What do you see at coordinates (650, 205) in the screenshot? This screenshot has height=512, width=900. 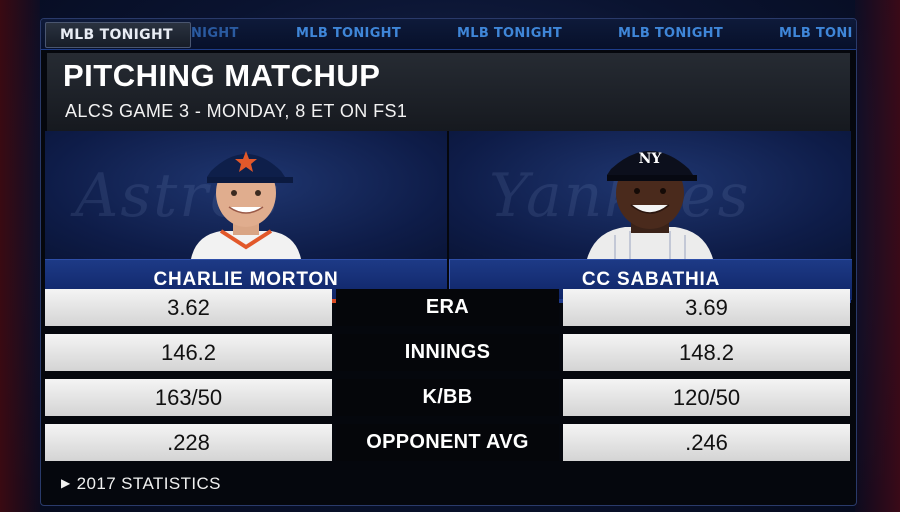 I see `player-headshot-right: NY` at bounding box center [650, 205].